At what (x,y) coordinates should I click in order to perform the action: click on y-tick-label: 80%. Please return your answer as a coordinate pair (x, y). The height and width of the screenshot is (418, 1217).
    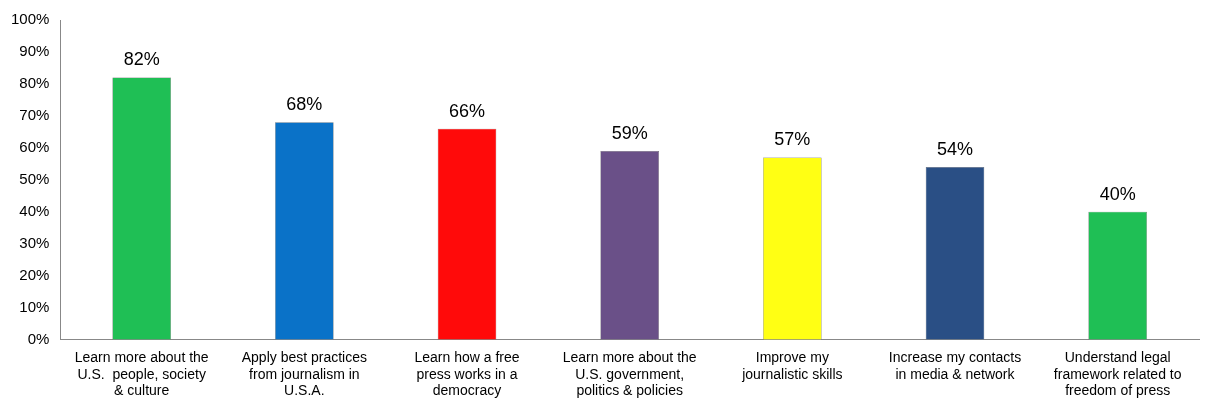
    Looking at the image, I should click on (34, 83).